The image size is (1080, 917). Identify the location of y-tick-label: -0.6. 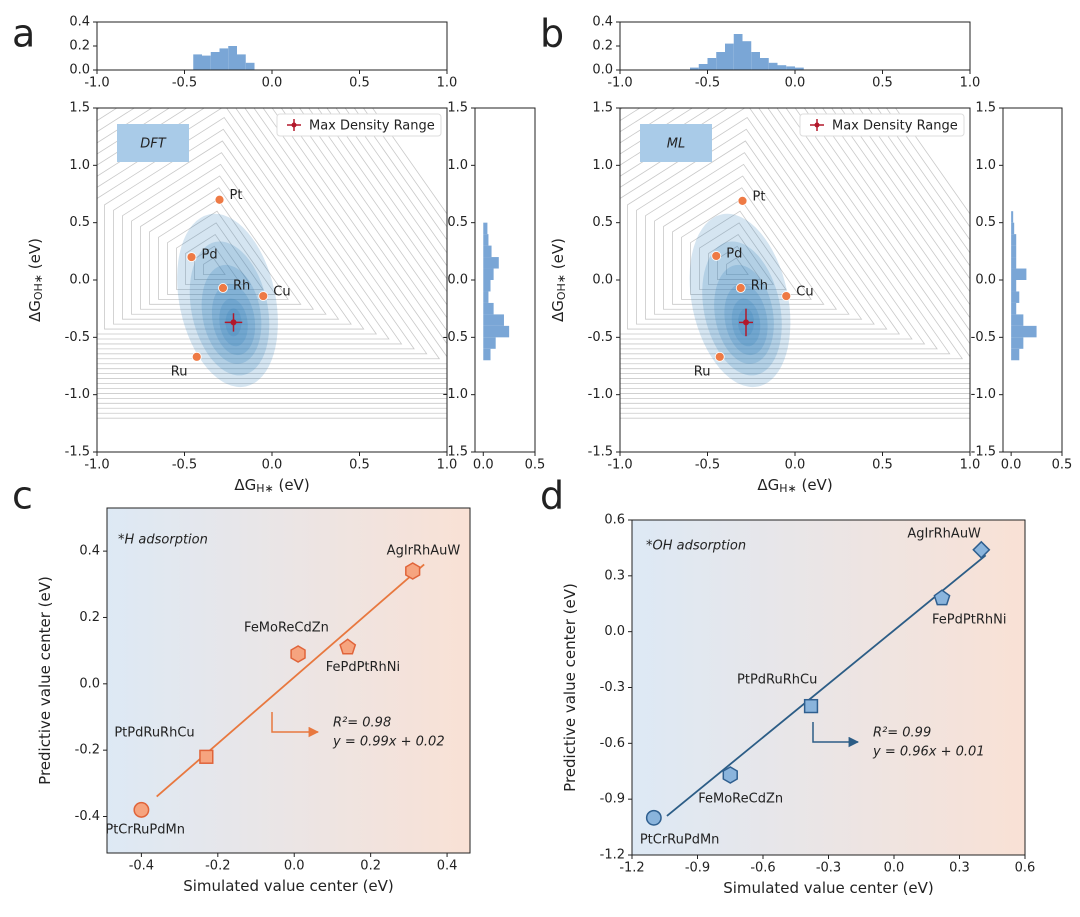
(612, 743).